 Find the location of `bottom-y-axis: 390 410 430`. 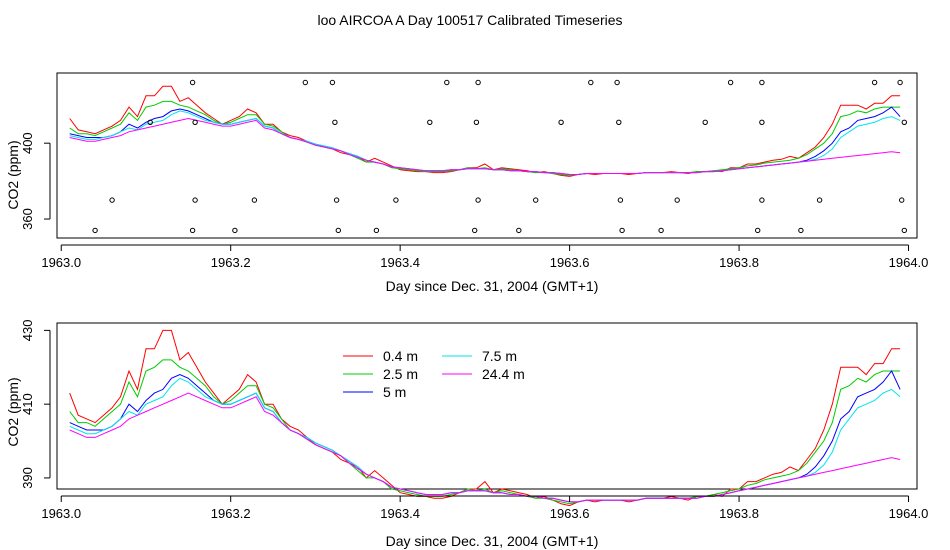

bottom-y-axis: 390 410 430 is located at coordinates (35, 404).